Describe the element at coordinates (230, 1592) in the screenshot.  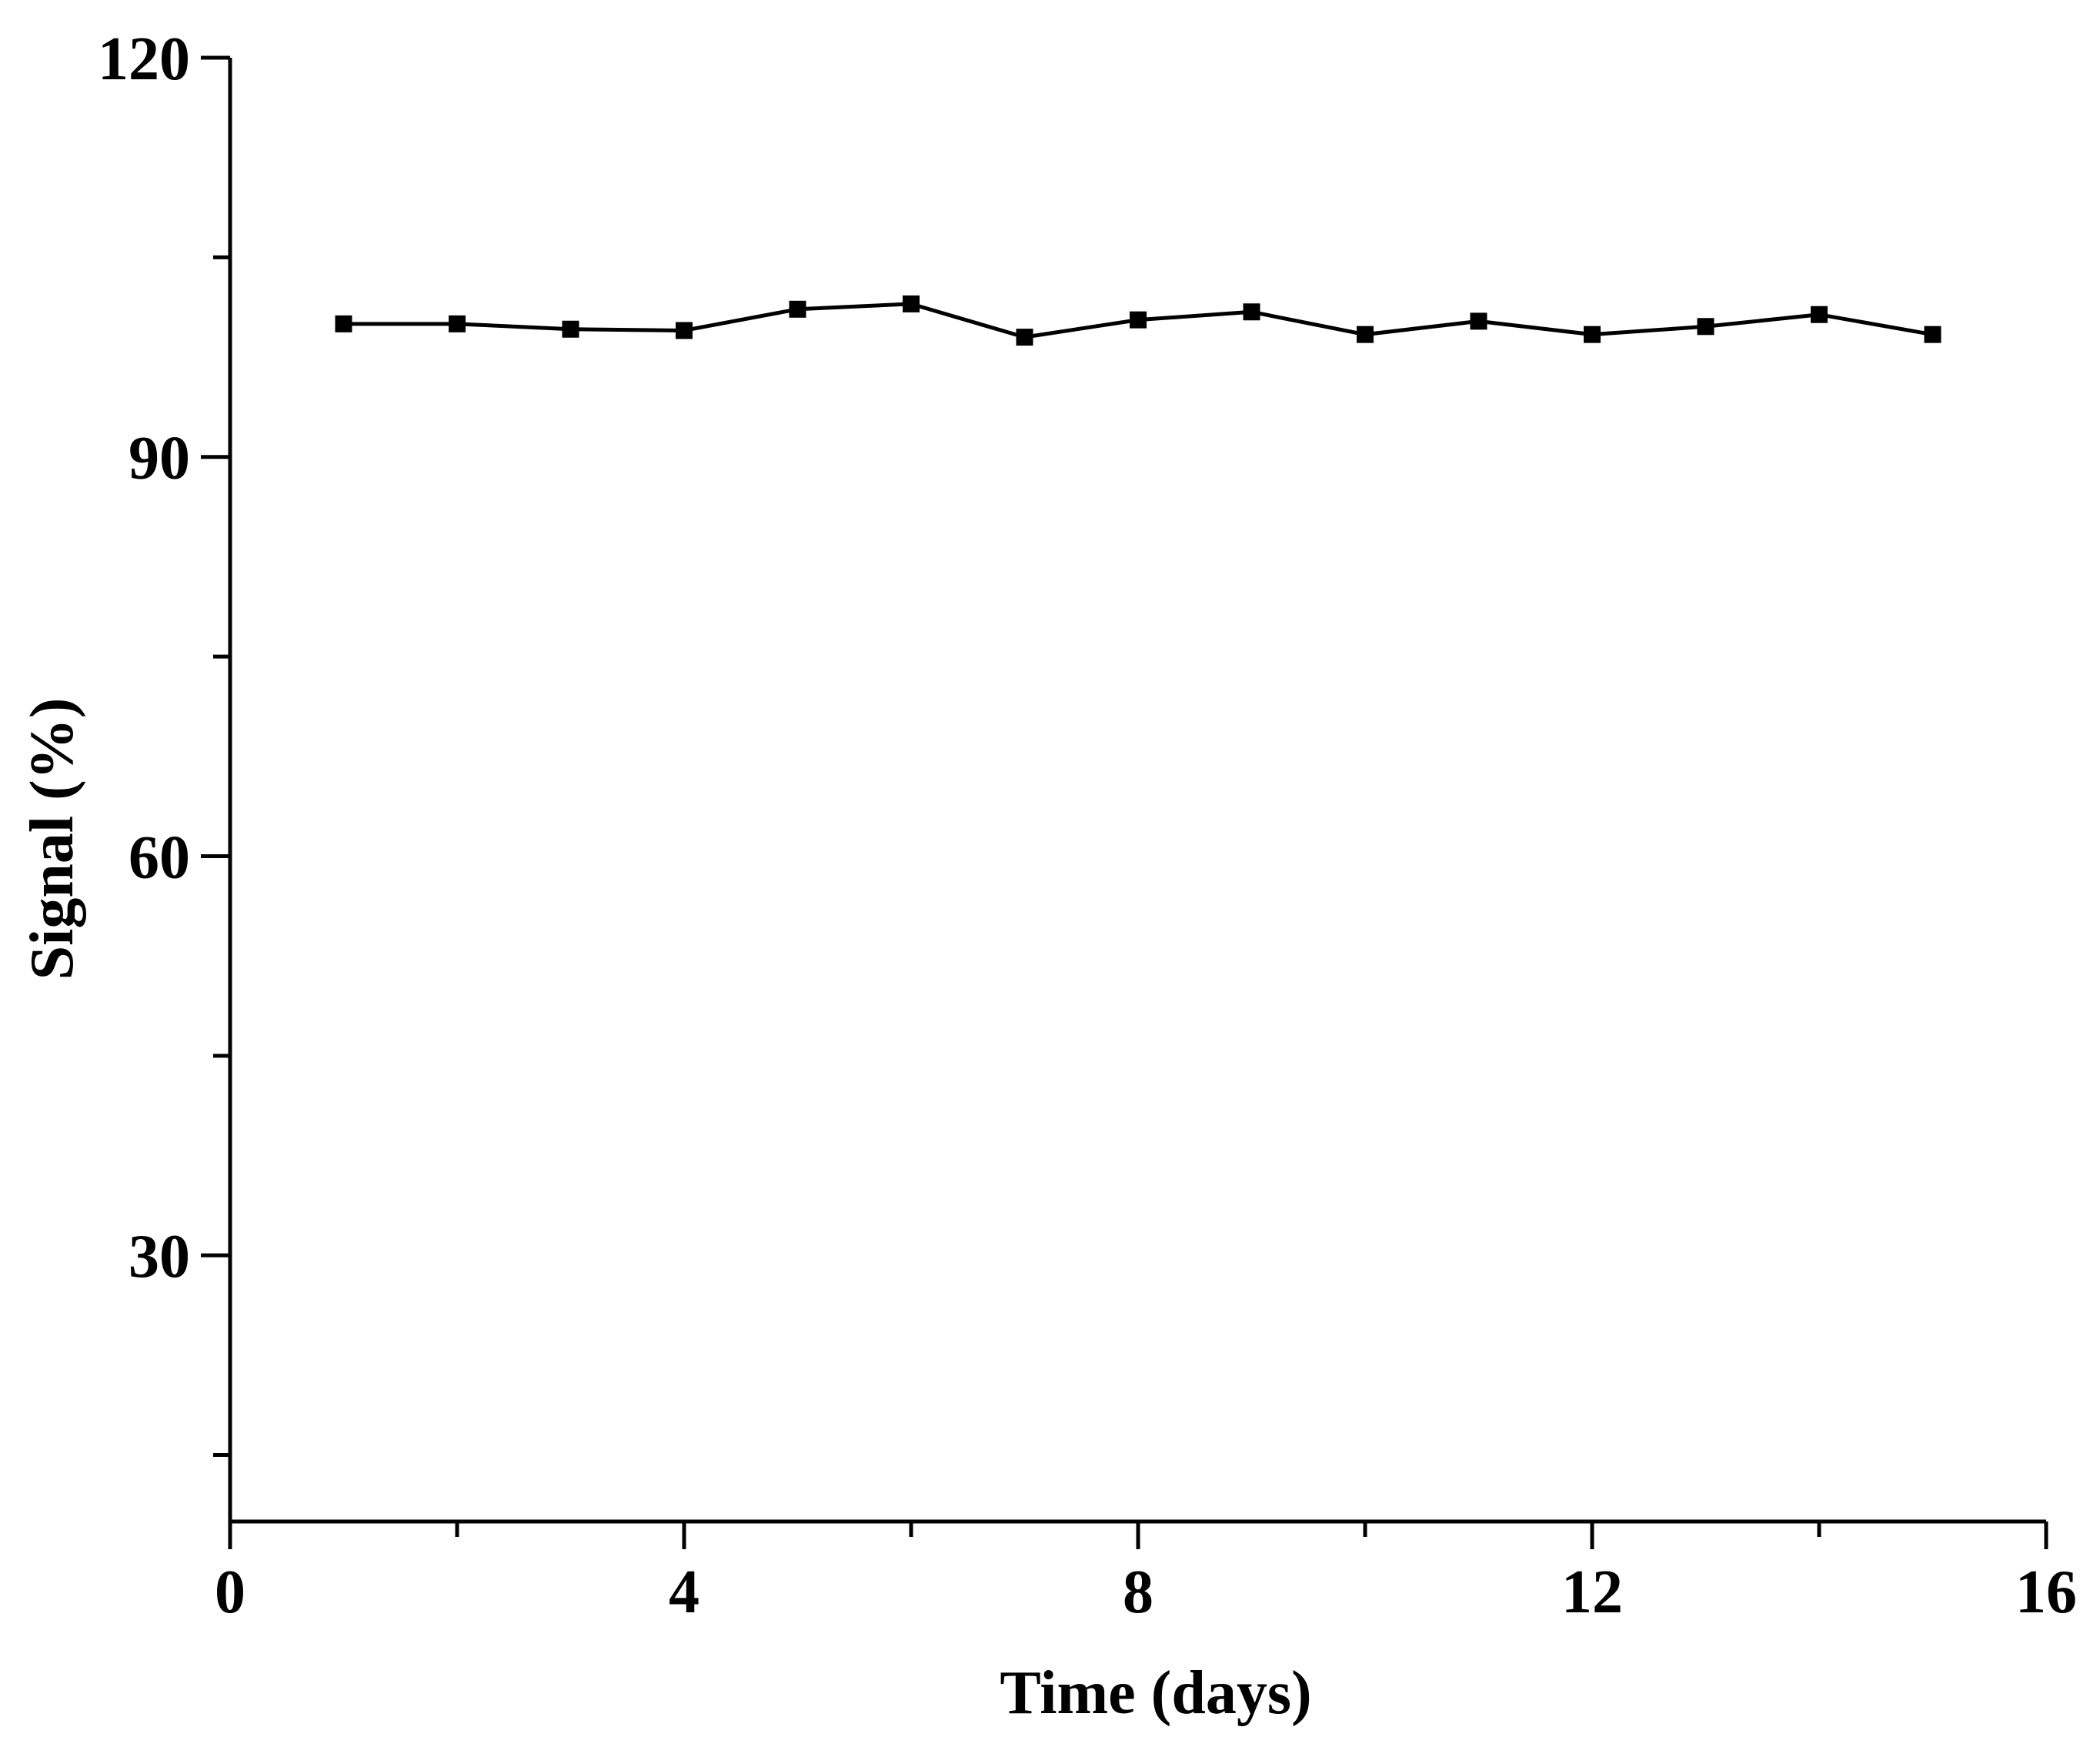
I see `x-tick-label-0: 0` at that location.